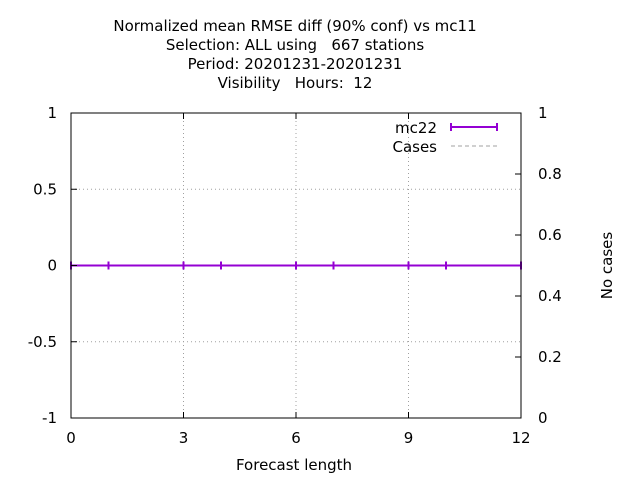 The height and width of the screenshot is (480, 640). Describe the element at coordinates (295, 64) in the screenshot. I see `title-line-3: Period: 20201231-20201231` at that location.